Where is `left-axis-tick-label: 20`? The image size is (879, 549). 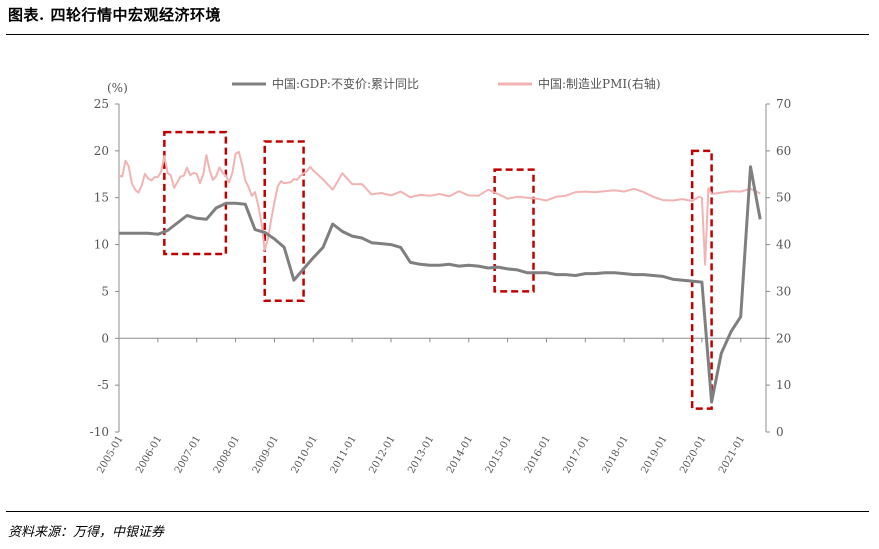
left-axis-tick-label: 20 is located at coordinates (101, 151).